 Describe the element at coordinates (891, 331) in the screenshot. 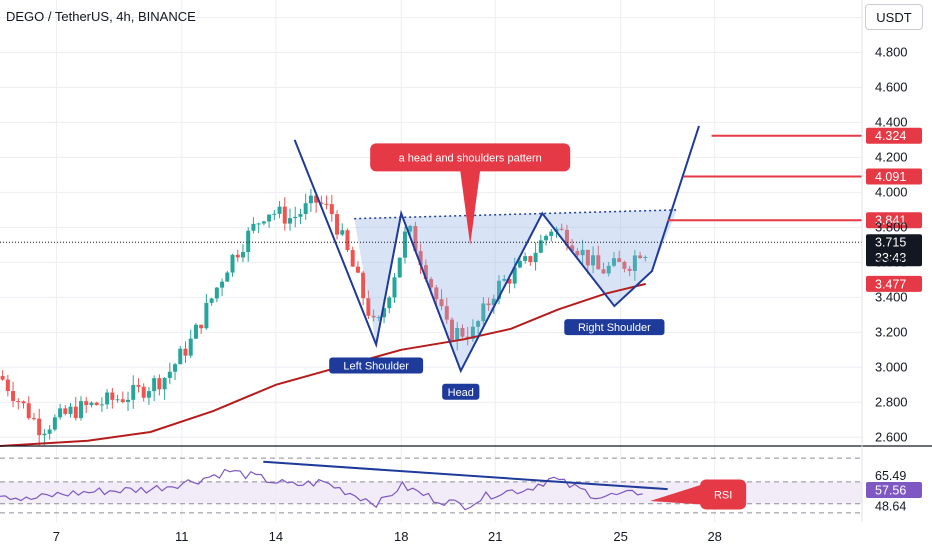

I see `y-tick-label: 3.200` at that location.